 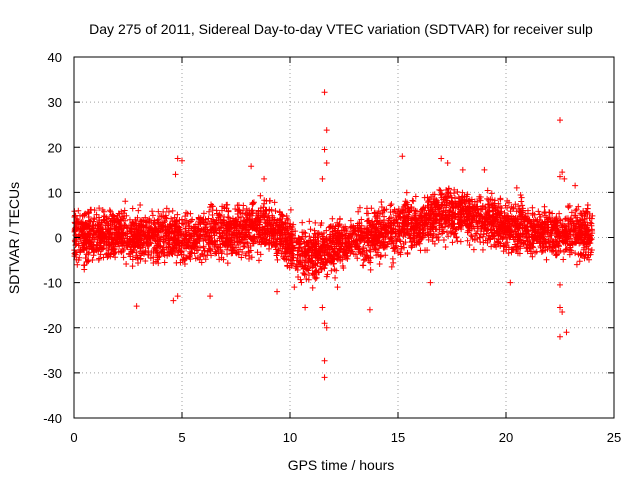 I want to click on x-tick-label: 20, so click(x=506, y=437).